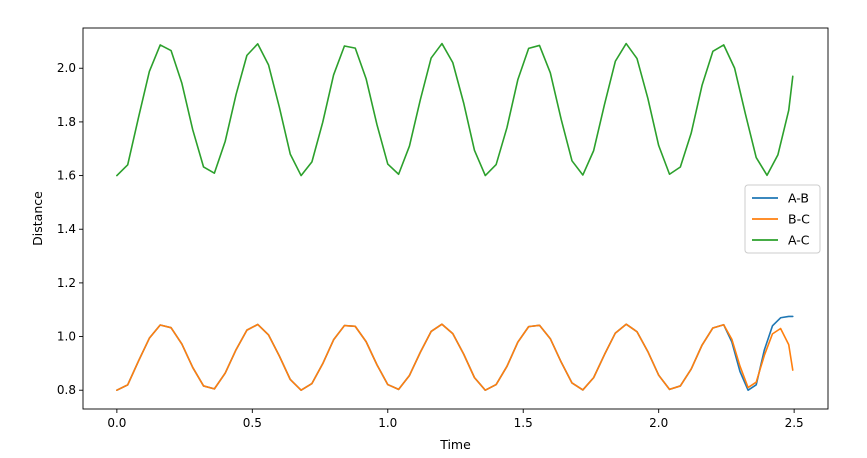  I want to click on x-tick-label: 0.0, so click(116, 423).